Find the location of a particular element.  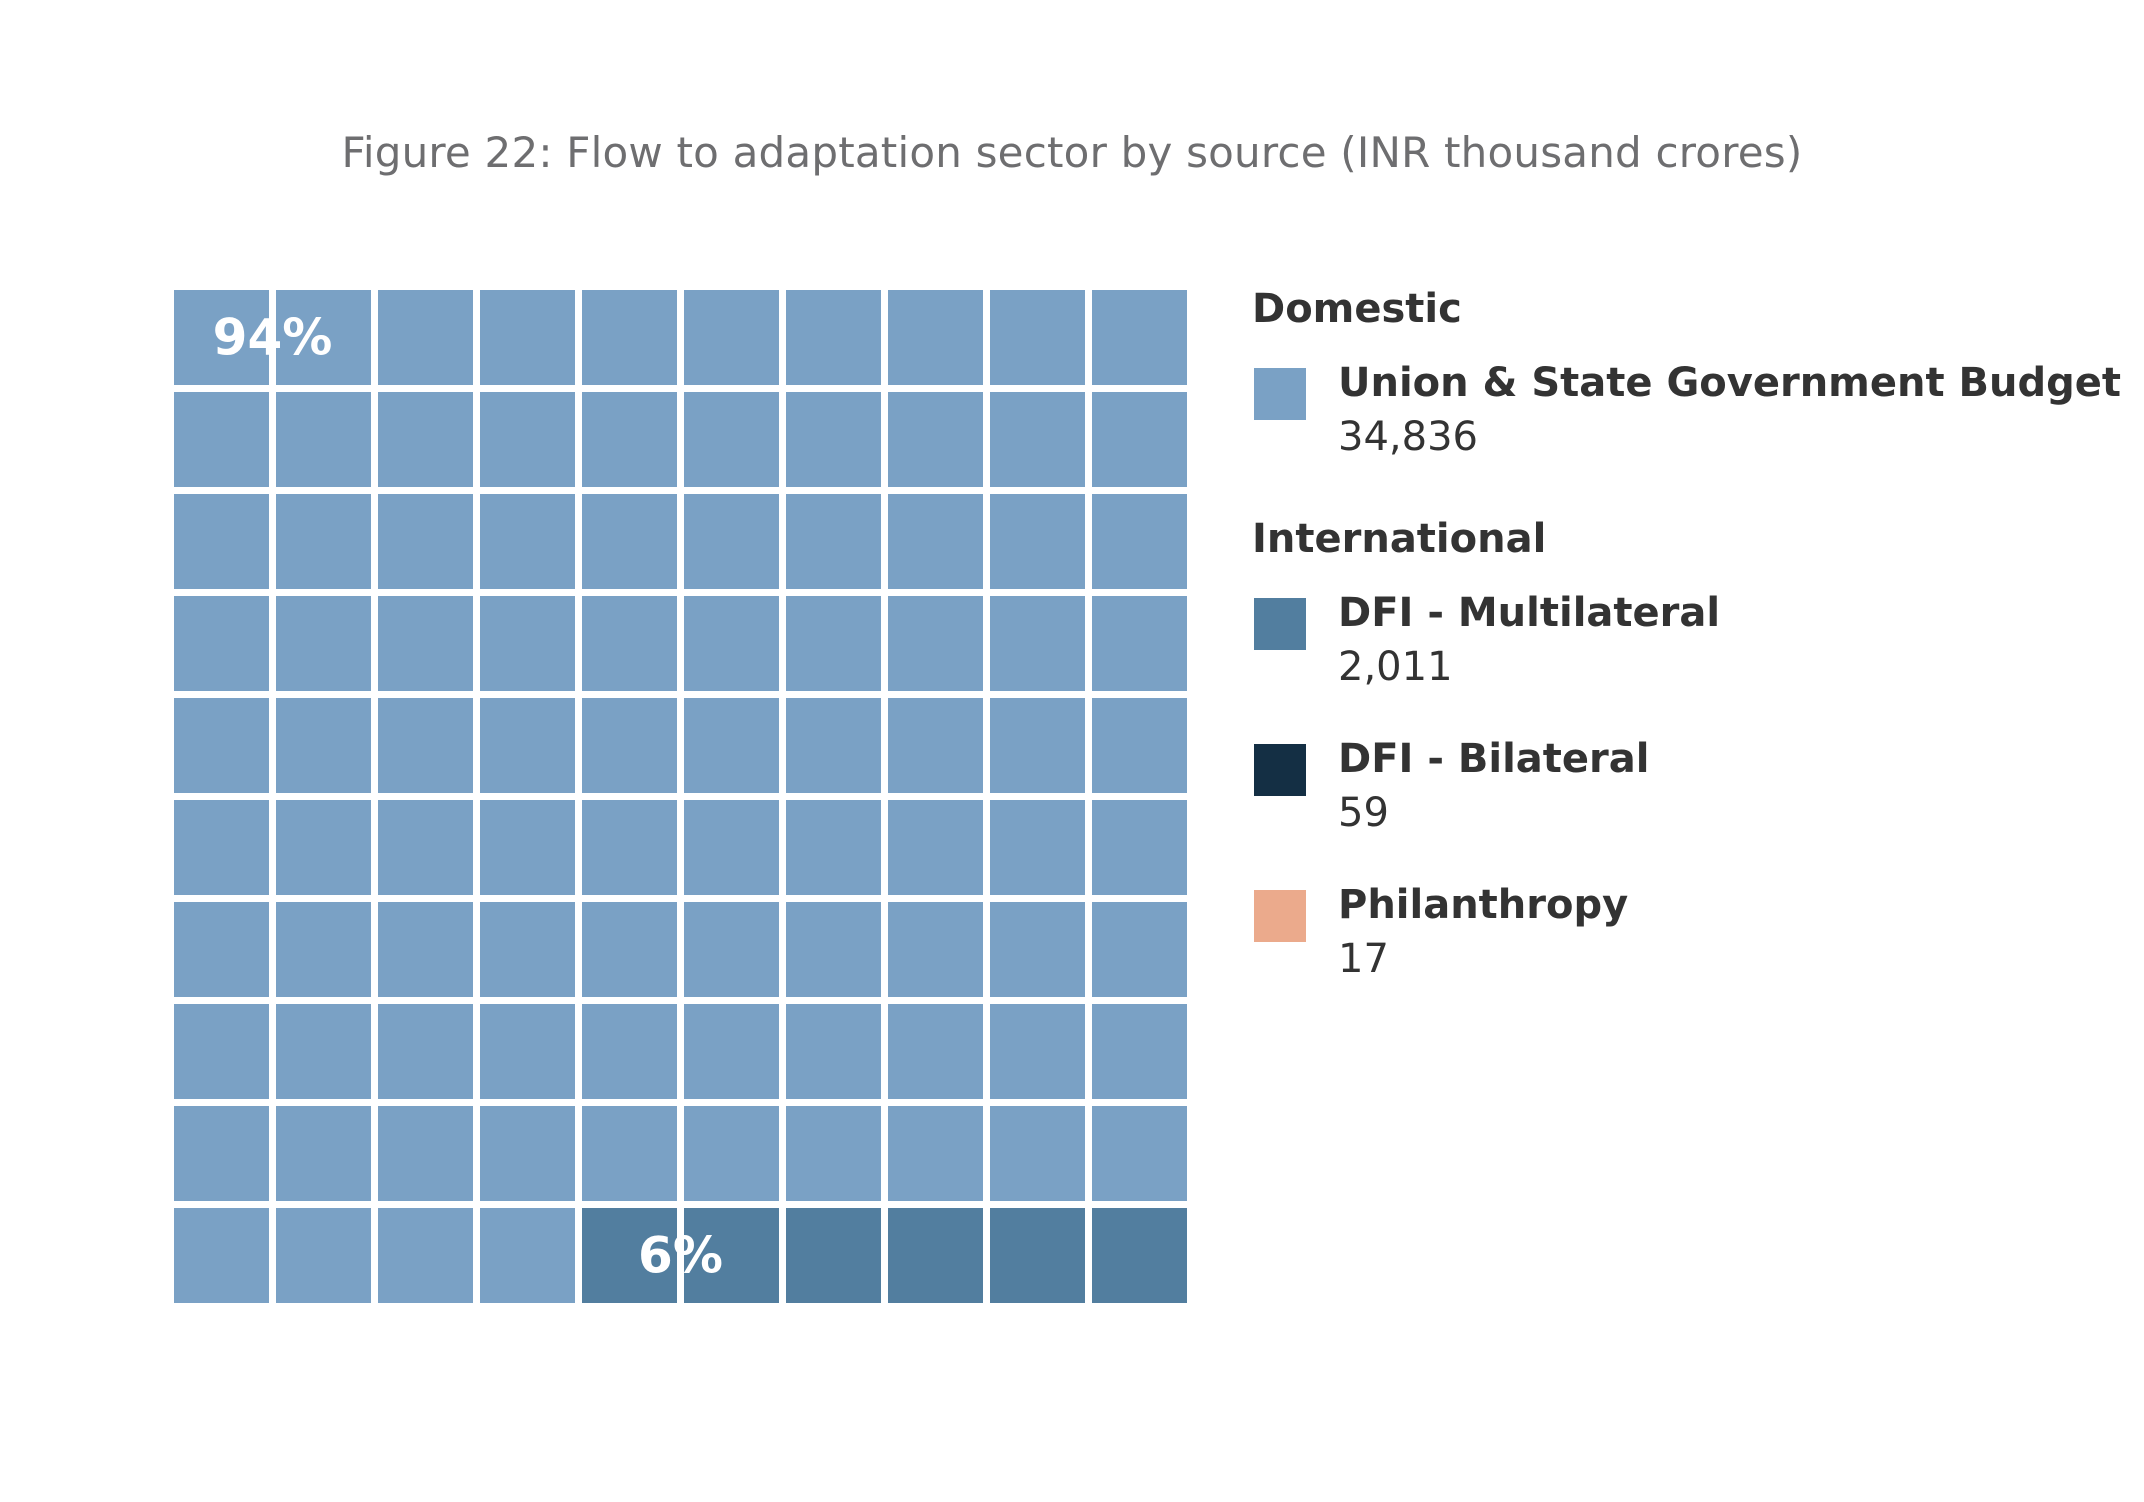

legend-item-philanthropy: Philanthropy 17 is located at coordinates (1682, 932).